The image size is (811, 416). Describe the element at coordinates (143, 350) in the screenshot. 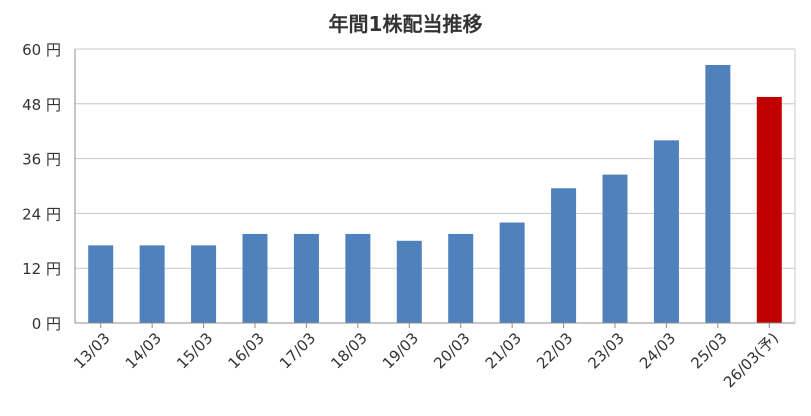

I see `x-tick-label: 14/03` at that location.